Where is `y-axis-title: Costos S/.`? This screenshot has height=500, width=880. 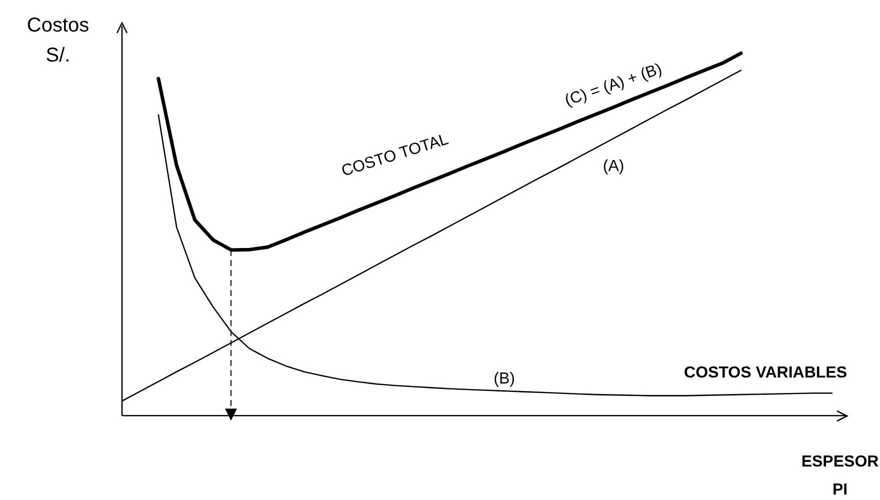 y-axis-title: Costos S/. is located at coordinates (58, 40).